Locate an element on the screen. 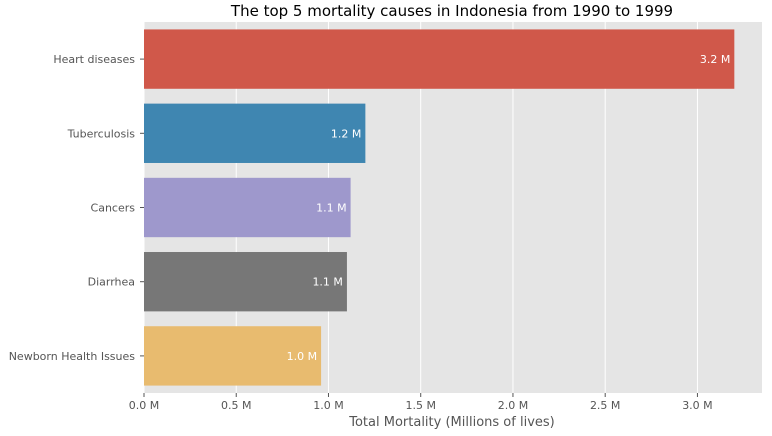 The width and height of the screenshot is (772, 436). x-tick-label: 1.0 M is located at coordinates (328, 405).